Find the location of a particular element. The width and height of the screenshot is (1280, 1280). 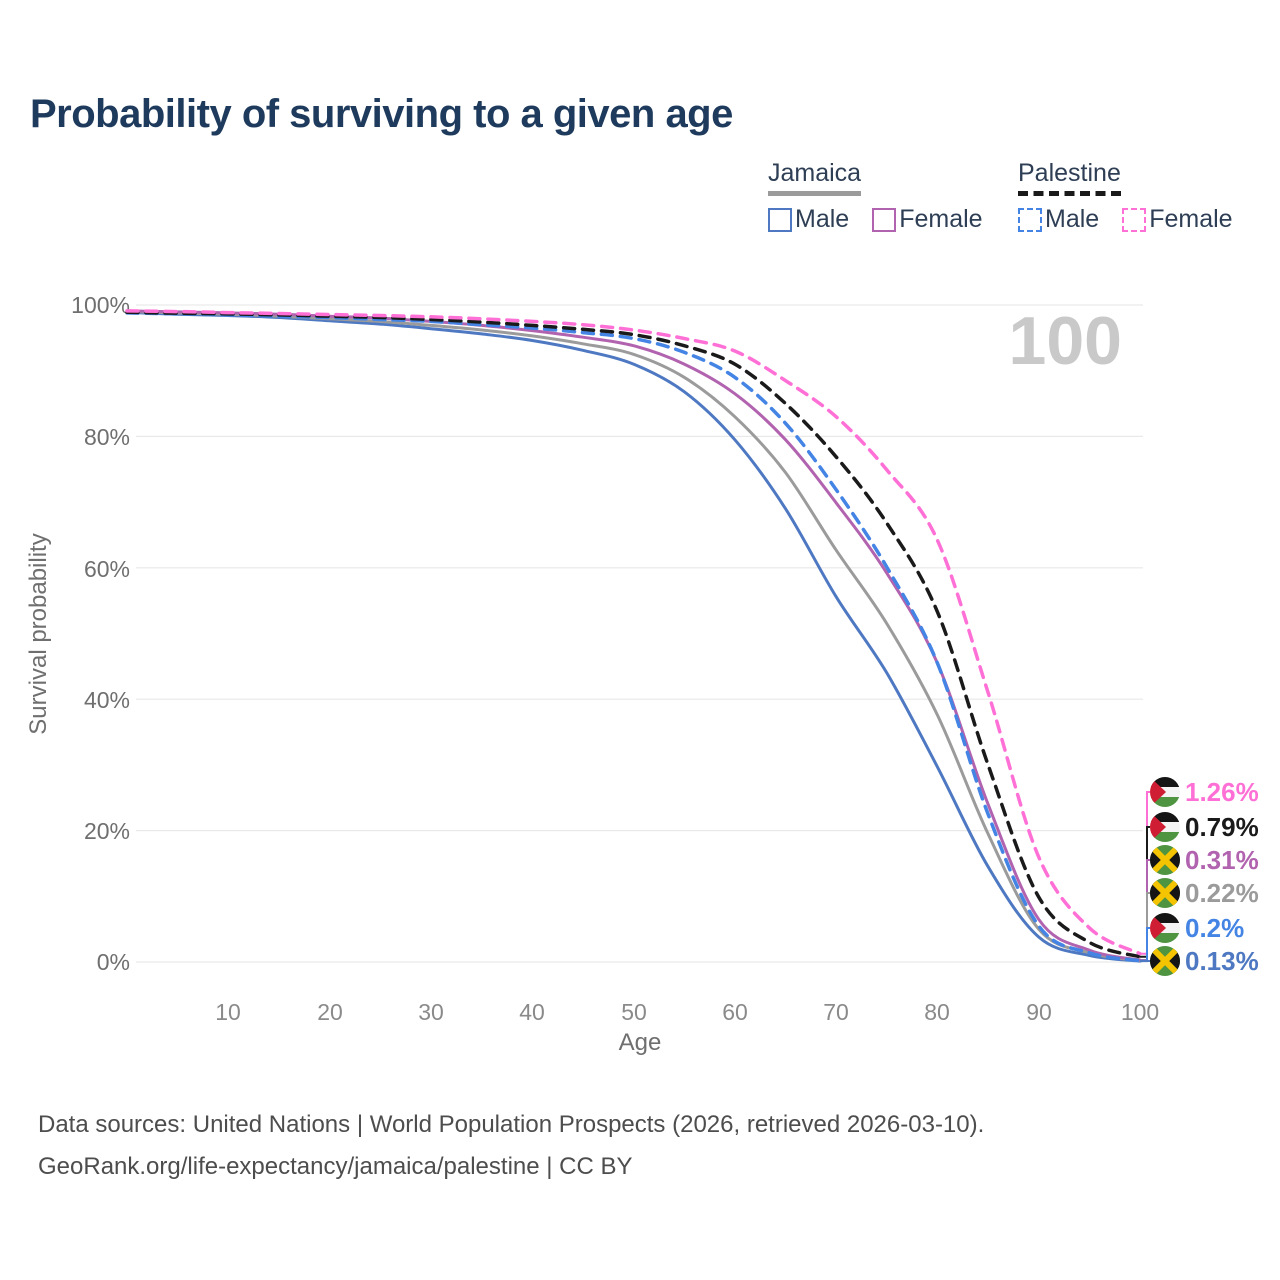

y-tick: 20% is located at coordinates (107, 831).